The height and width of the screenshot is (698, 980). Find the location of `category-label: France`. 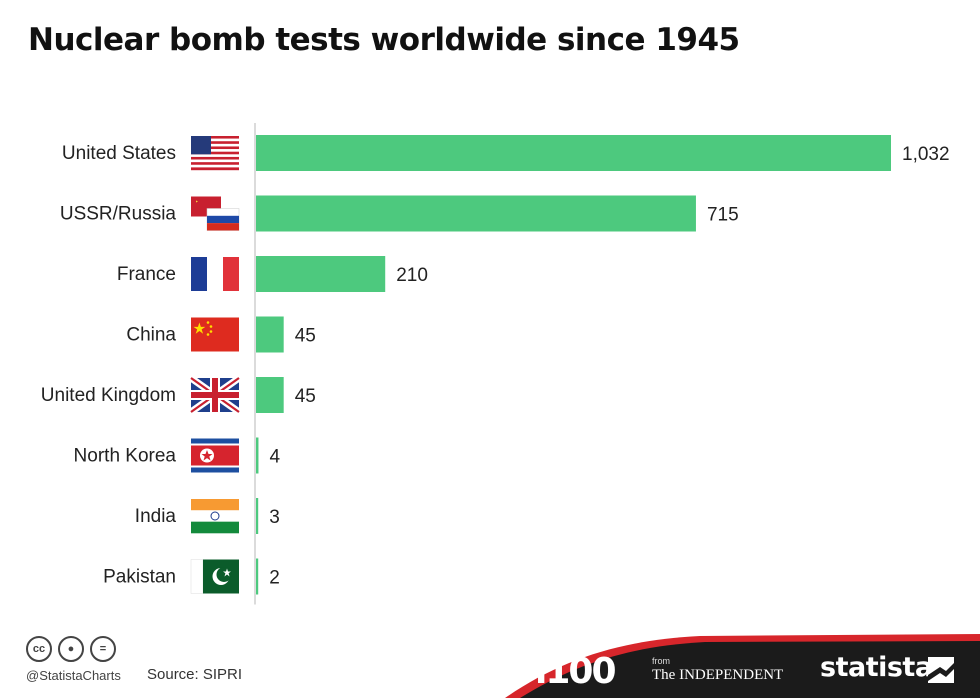

category-label: France is located at coordinates (146, 274).